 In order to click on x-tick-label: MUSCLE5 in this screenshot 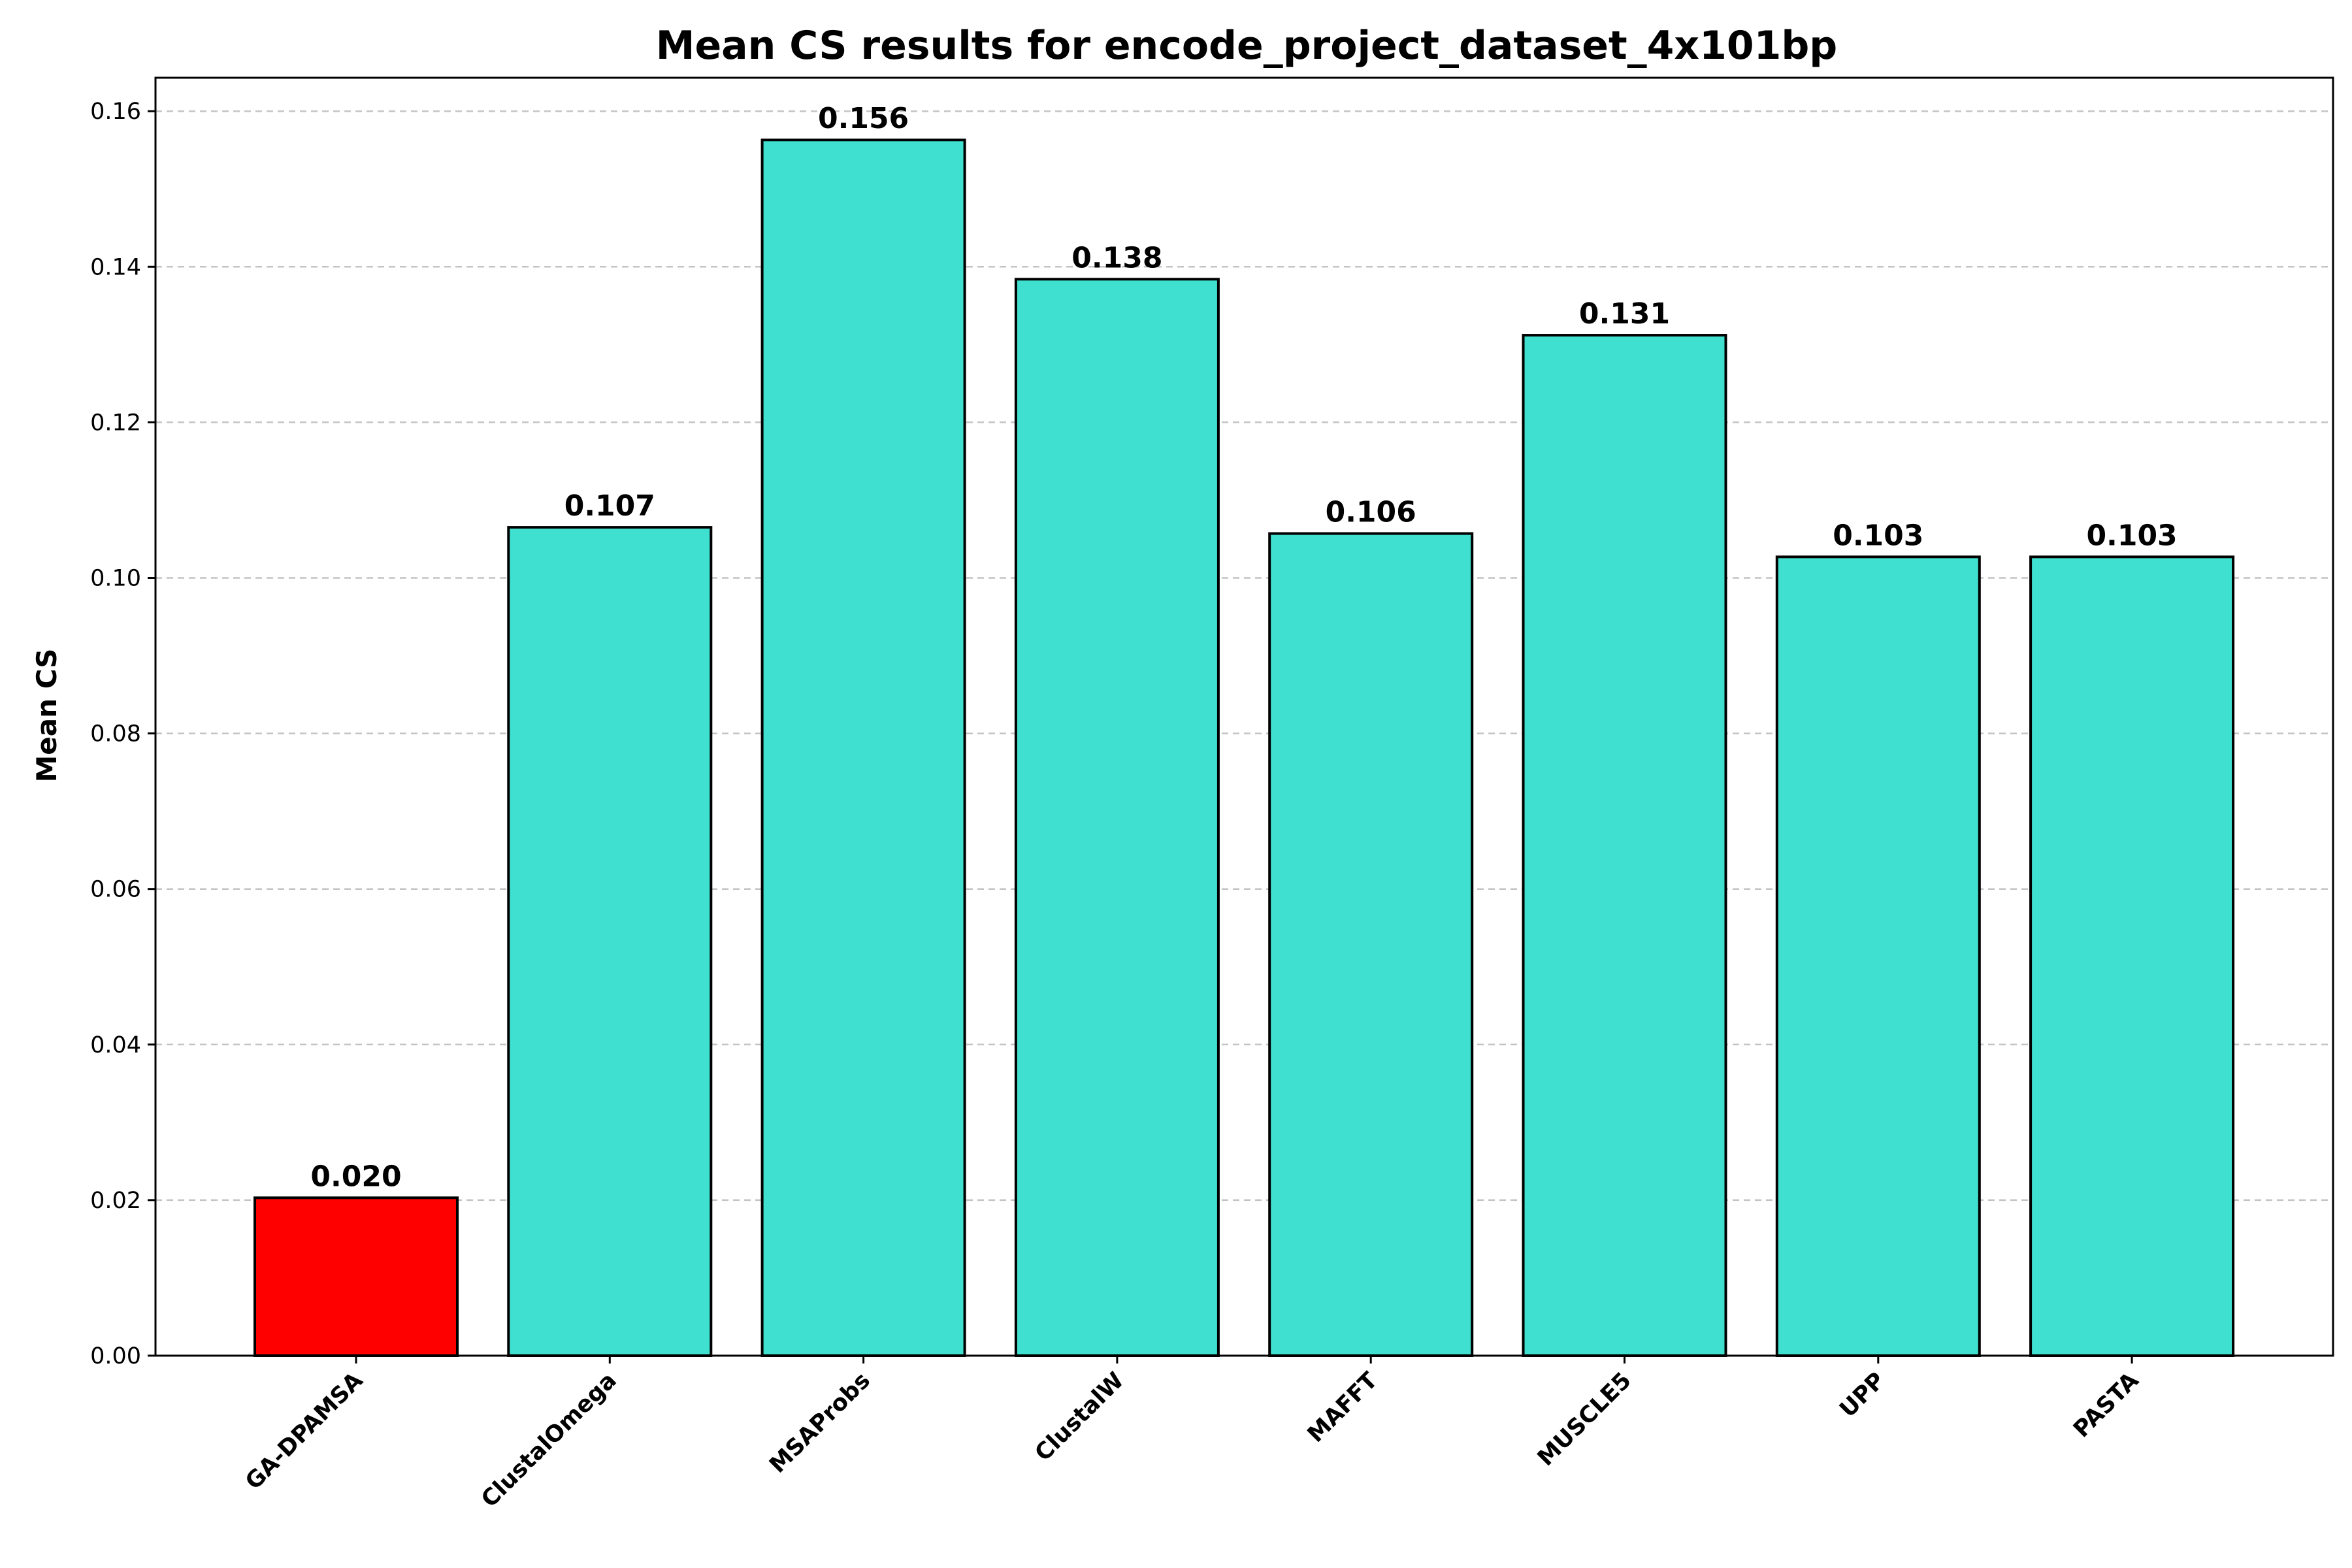, I will do `click(1585, 1419)`.